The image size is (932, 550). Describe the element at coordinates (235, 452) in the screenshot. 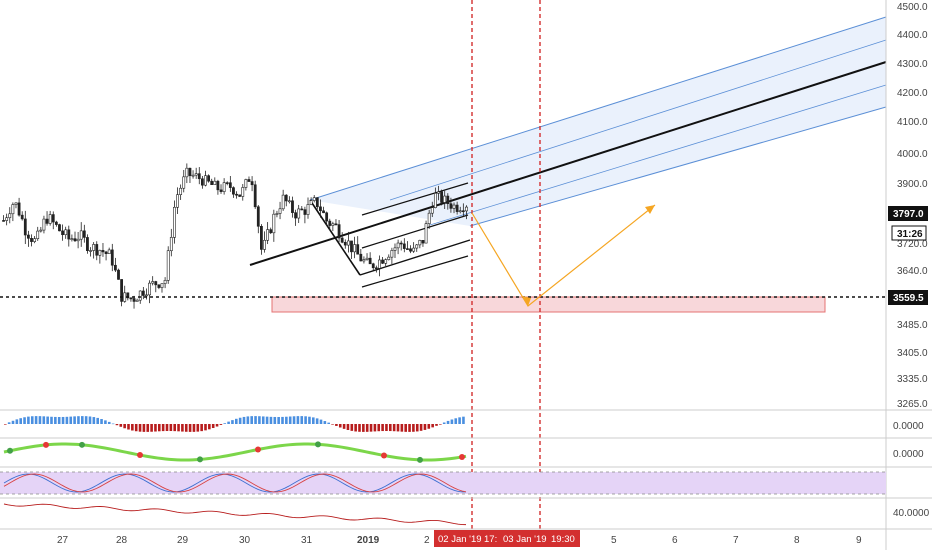

I see `momentum-indicator-pane` at that location.